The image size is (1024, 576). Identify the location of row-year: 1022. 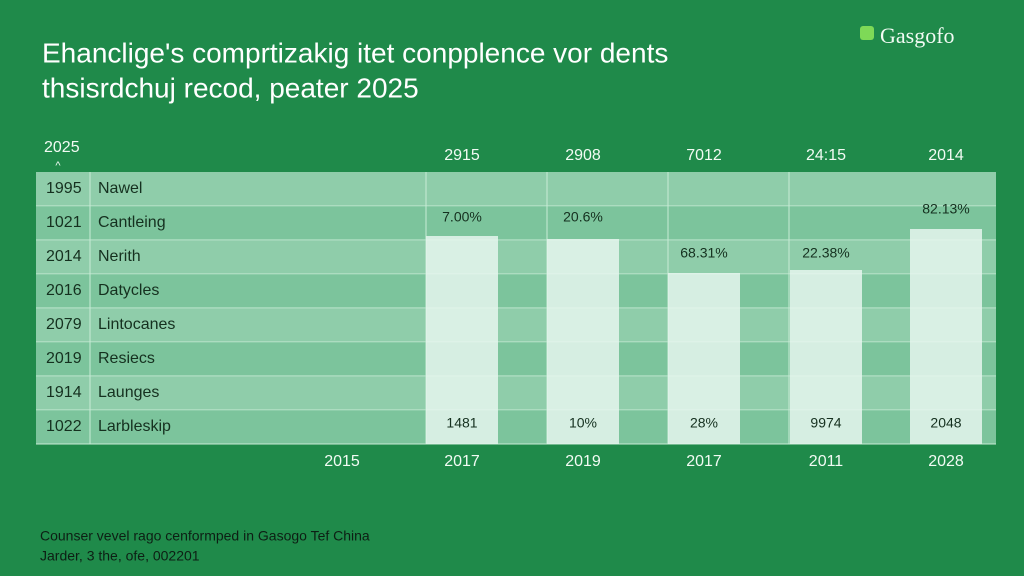
(64, 426).